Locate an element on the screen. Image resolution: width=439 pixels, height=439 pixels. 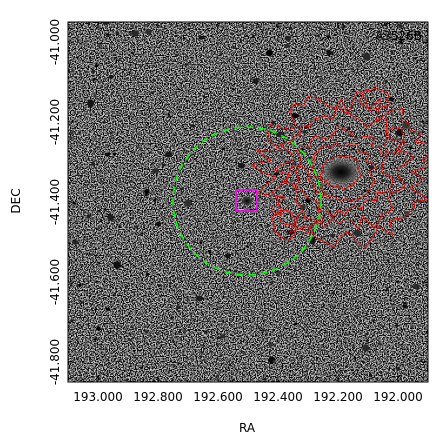
brightest-cluster-galaxy is located at coordinates (341, 172).